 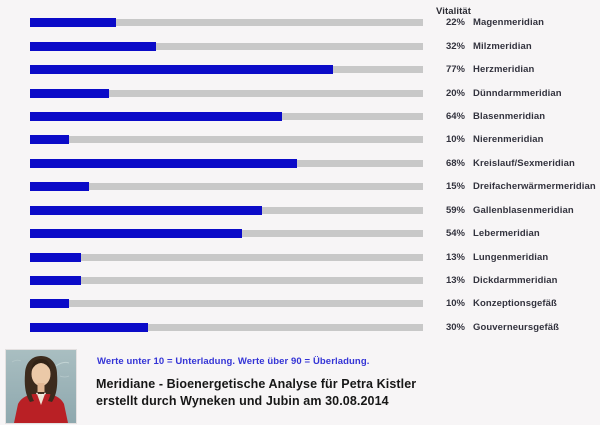 I want to click on category-label: Gallenblasenmeridian, so click(x=523, y=210).